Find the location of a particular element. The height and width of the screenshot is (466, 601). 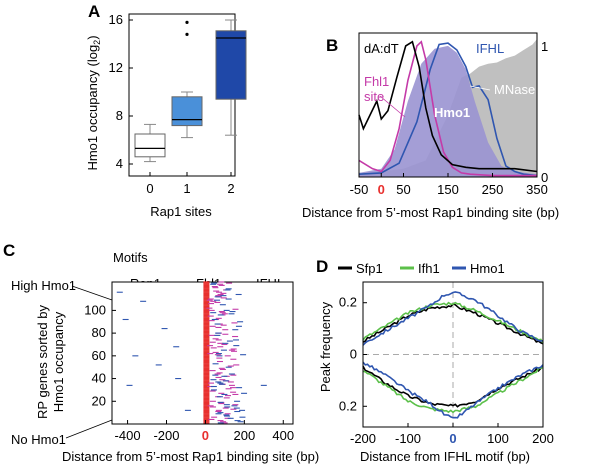

series-da-dt is located at coordinates (448, 106).